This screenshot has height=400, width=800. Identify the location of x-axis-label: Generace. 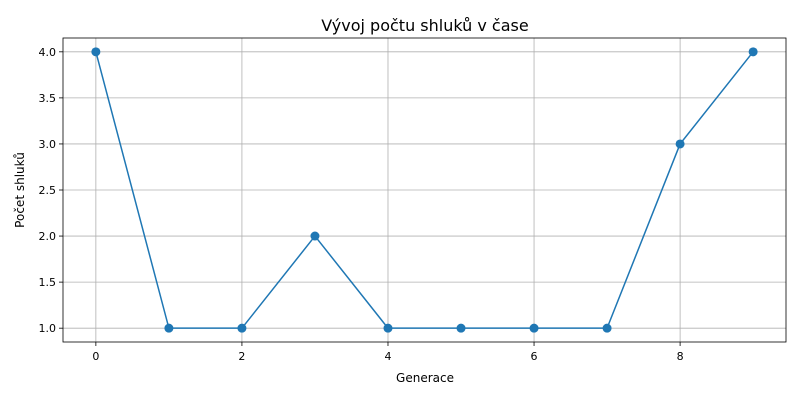
(425, 378).